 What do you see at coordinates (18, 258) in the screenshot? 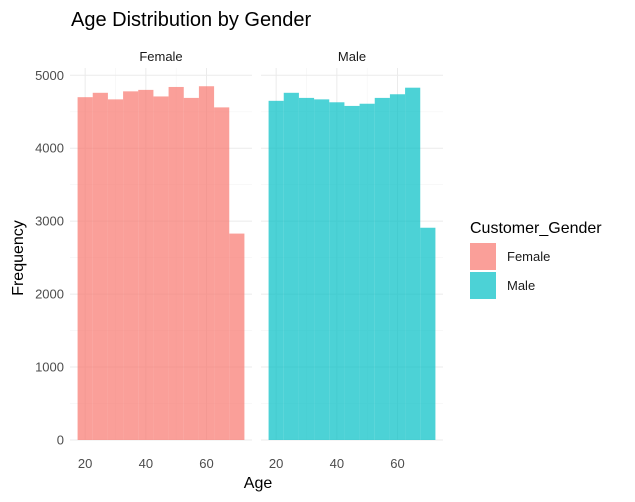
I see `y-axis-title: Frequency` at bounding box center [18, 258].